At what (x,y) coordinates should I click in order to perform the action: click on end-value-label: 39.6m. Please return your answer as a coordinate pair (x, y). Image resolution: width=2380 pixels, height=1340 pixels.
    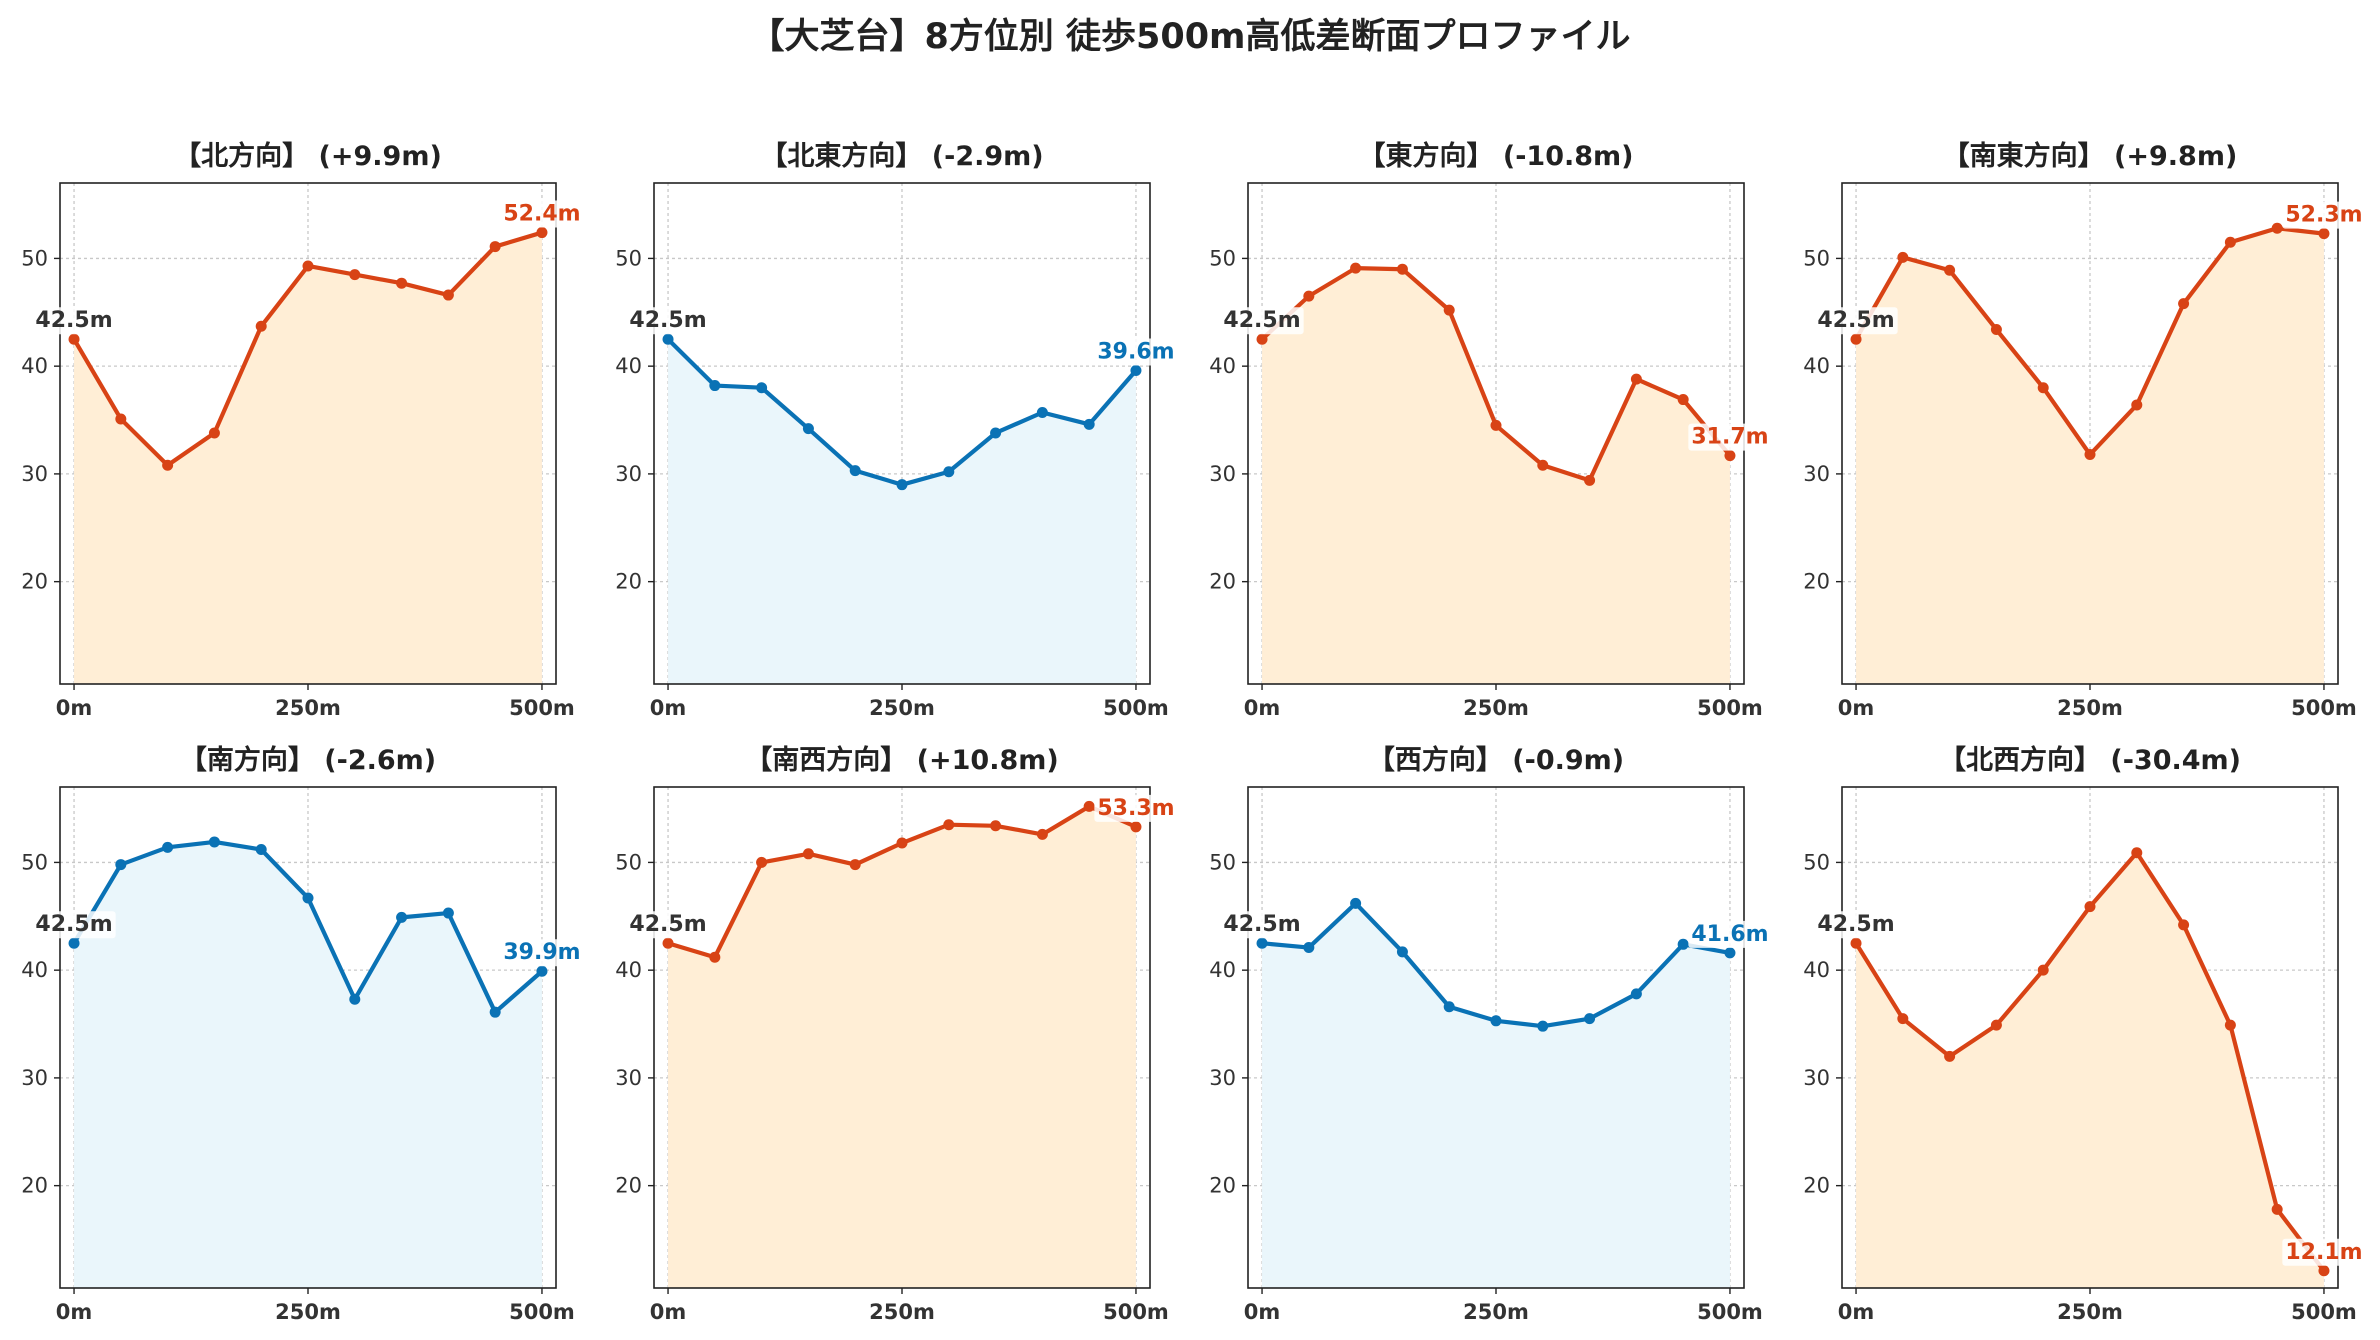
    Looking at the image, I should click on (1135, 351).